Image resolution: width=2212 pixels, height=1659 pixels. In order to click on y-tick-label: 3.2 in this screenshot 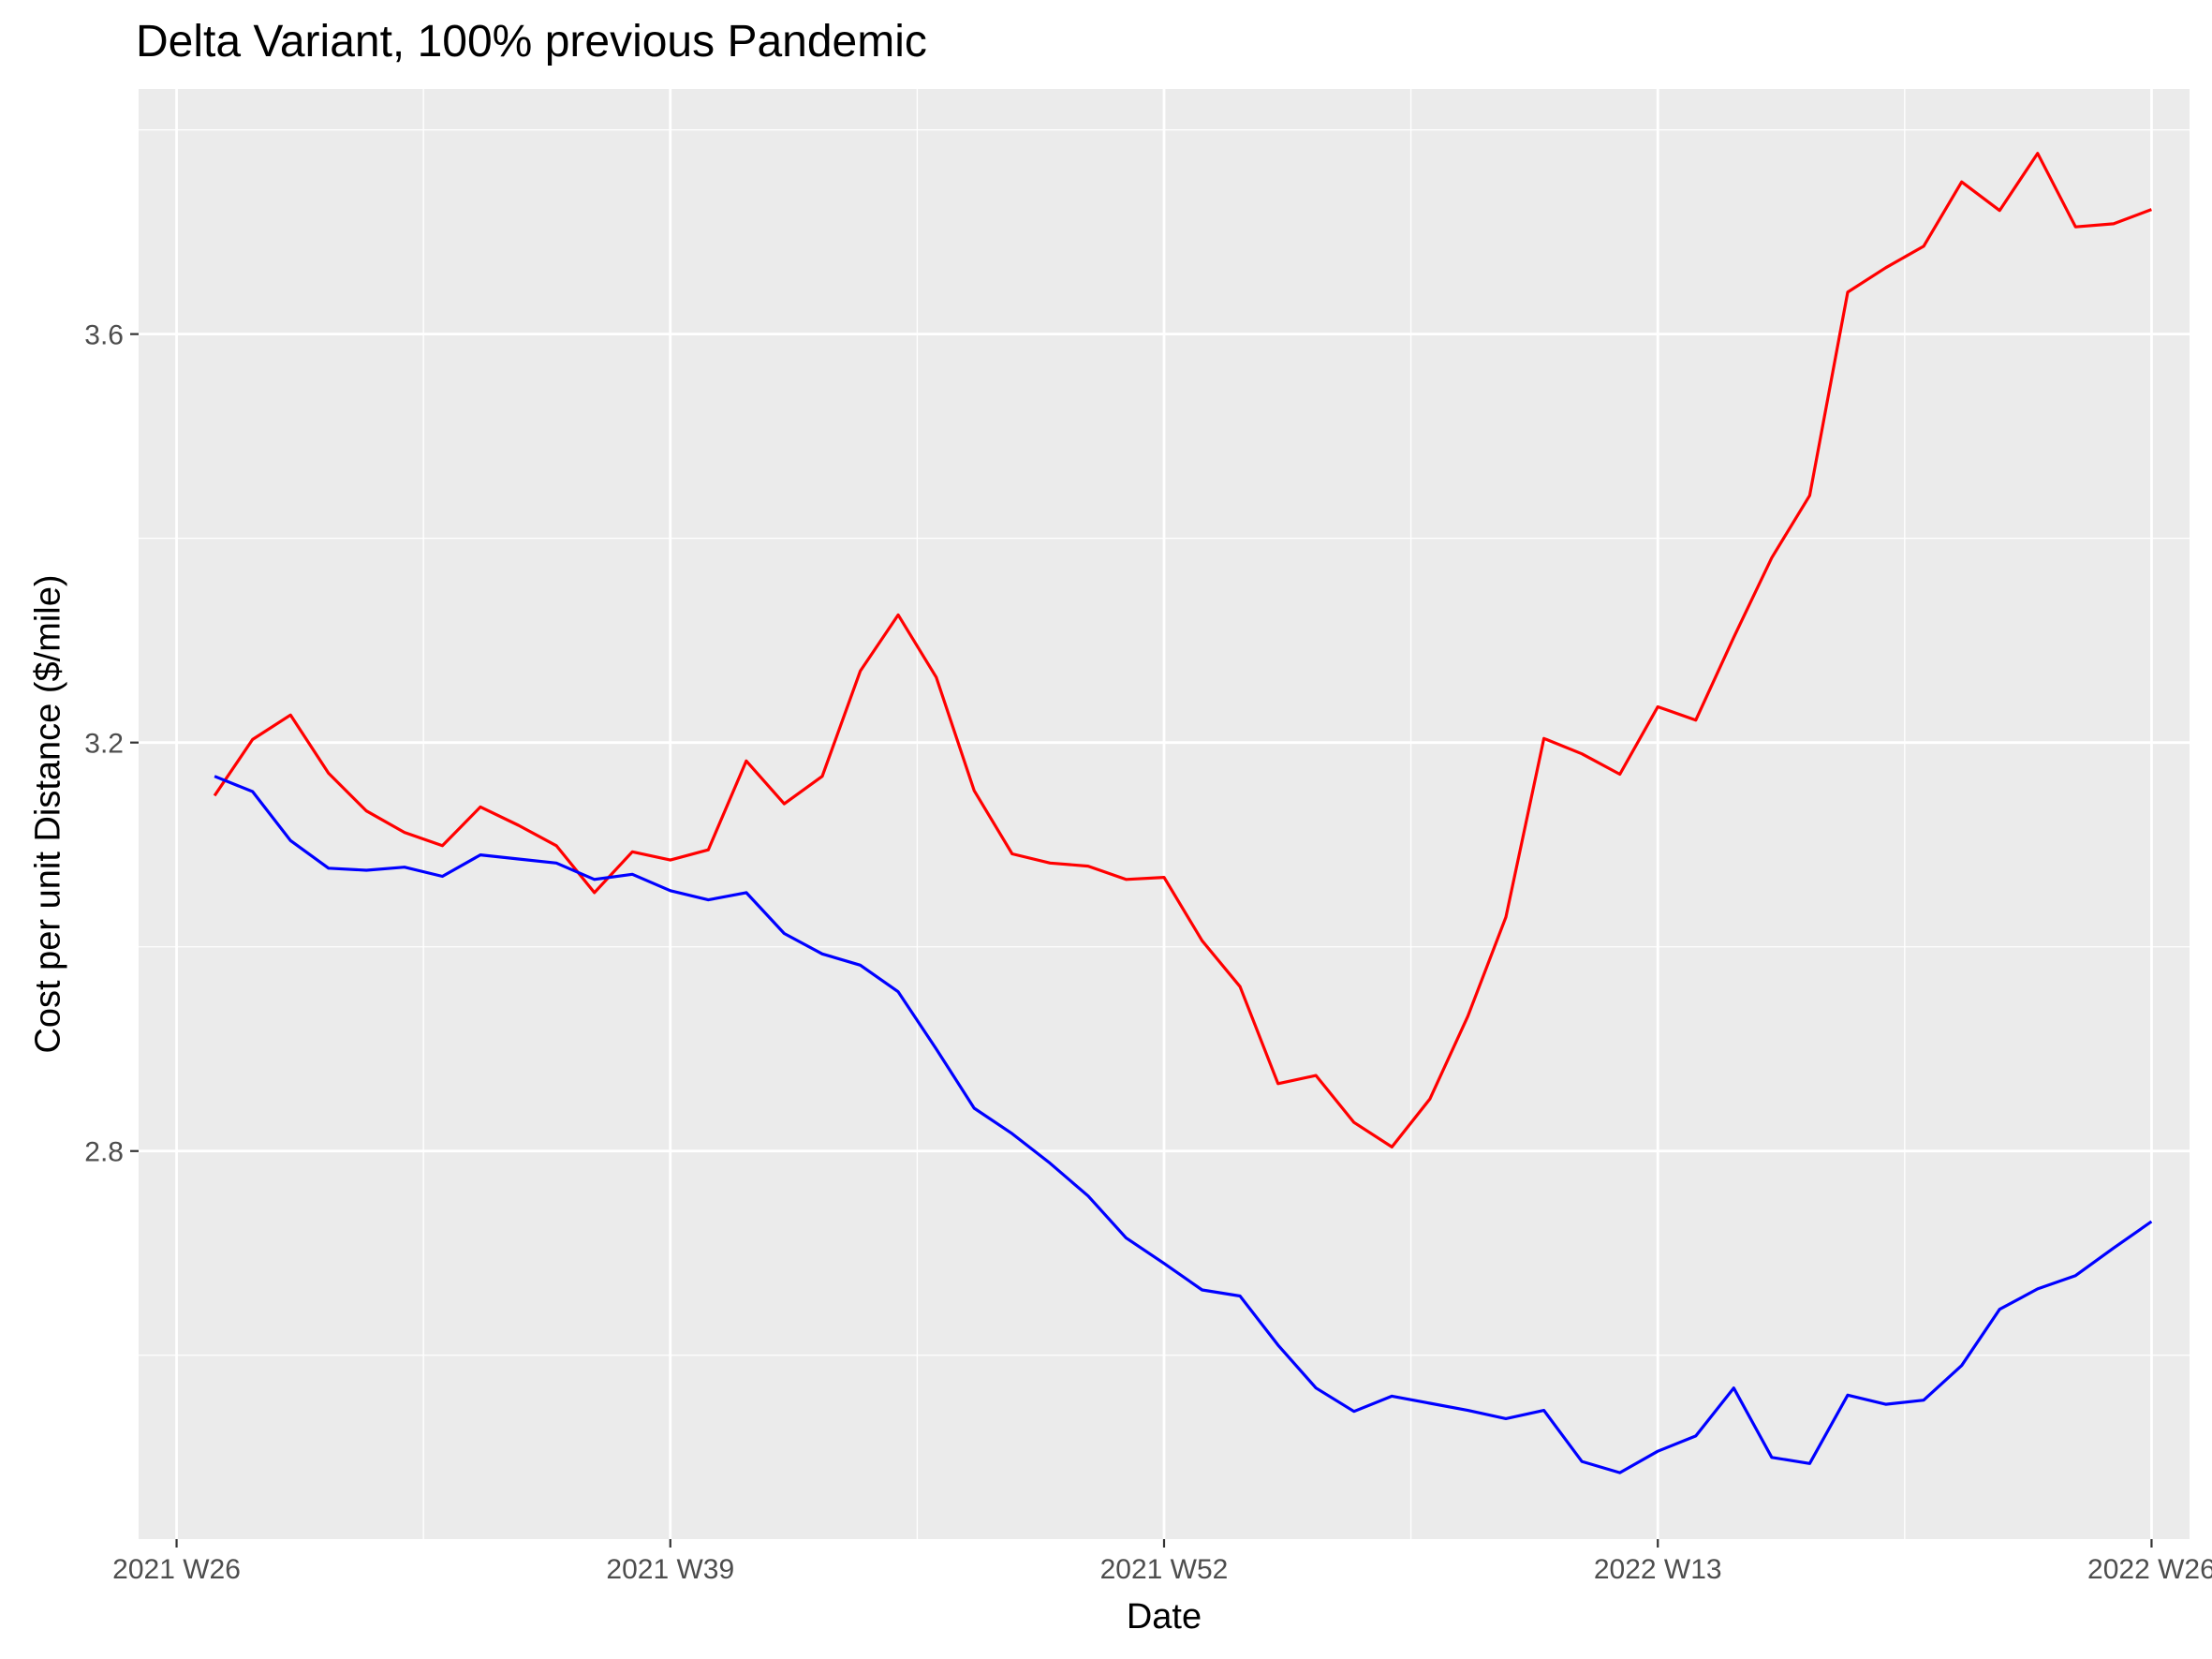, I will do `click(104, 744)`.